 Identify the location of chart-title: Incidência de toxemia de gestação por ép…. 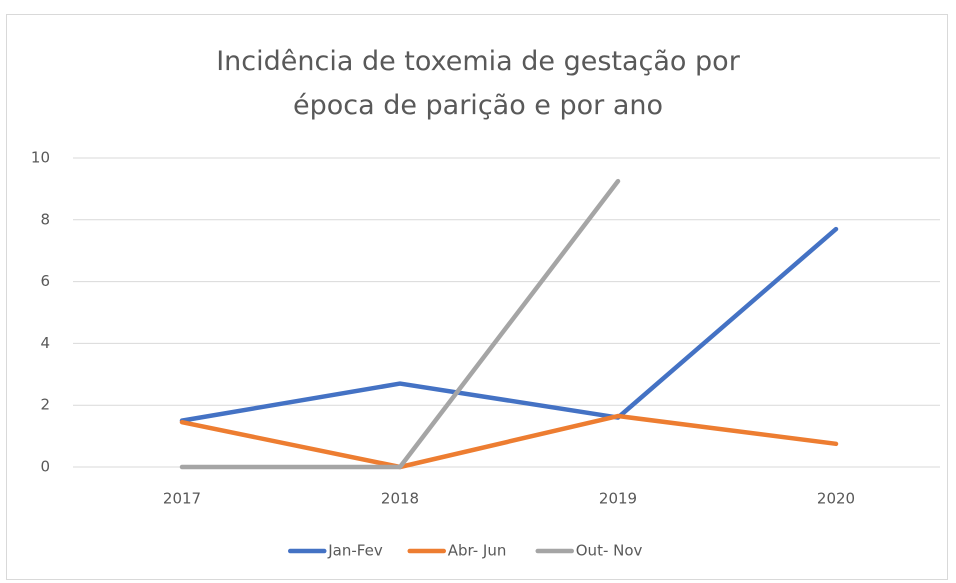
(478, 83).